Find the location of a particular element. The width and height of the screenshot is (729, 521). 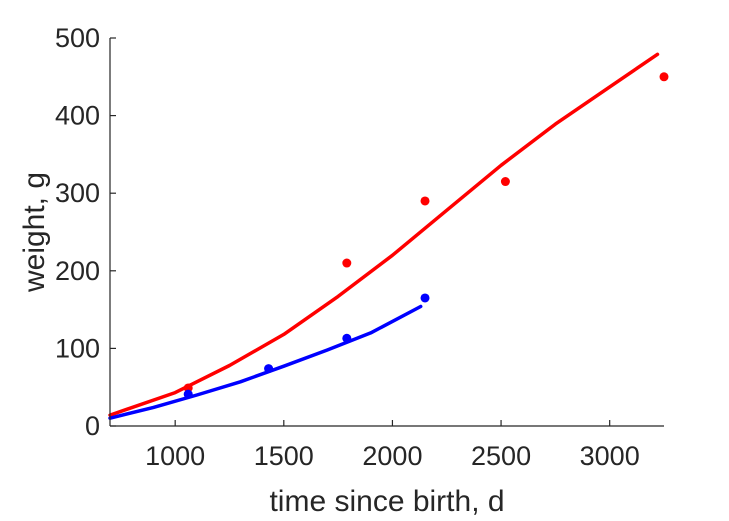

y-tick-label: 500 is located at coordinates (77, 38).